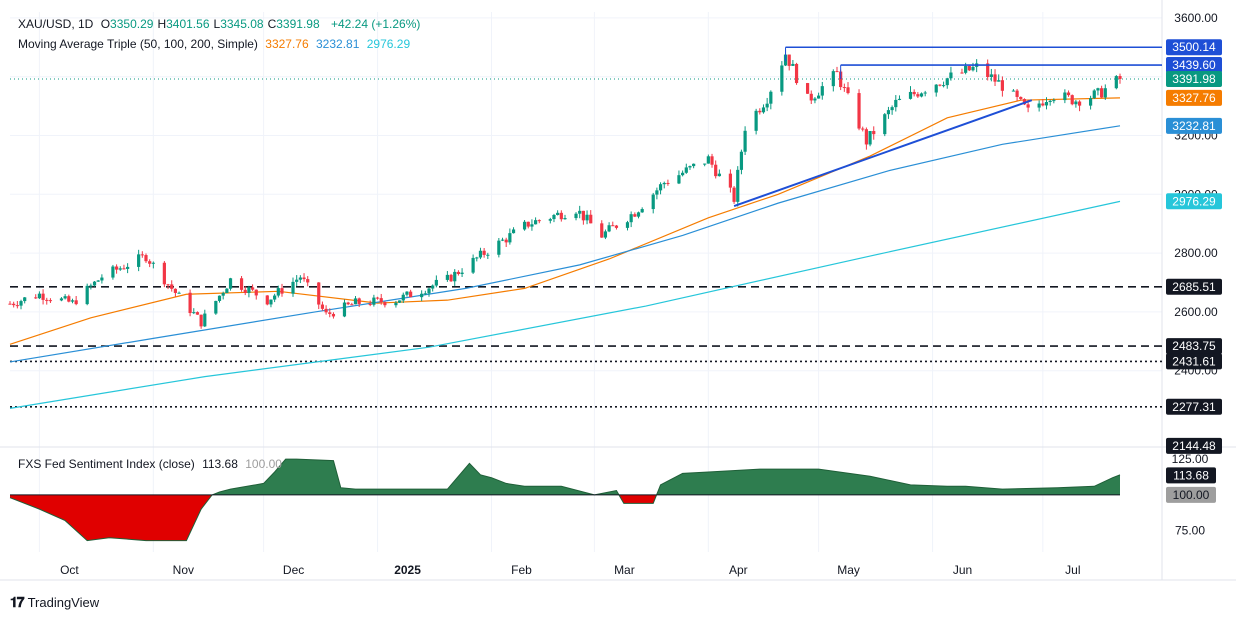 This screenshot has height=621, width=1236. I want to click on ohlc-o-value: 3350.29, so click(132, 24).